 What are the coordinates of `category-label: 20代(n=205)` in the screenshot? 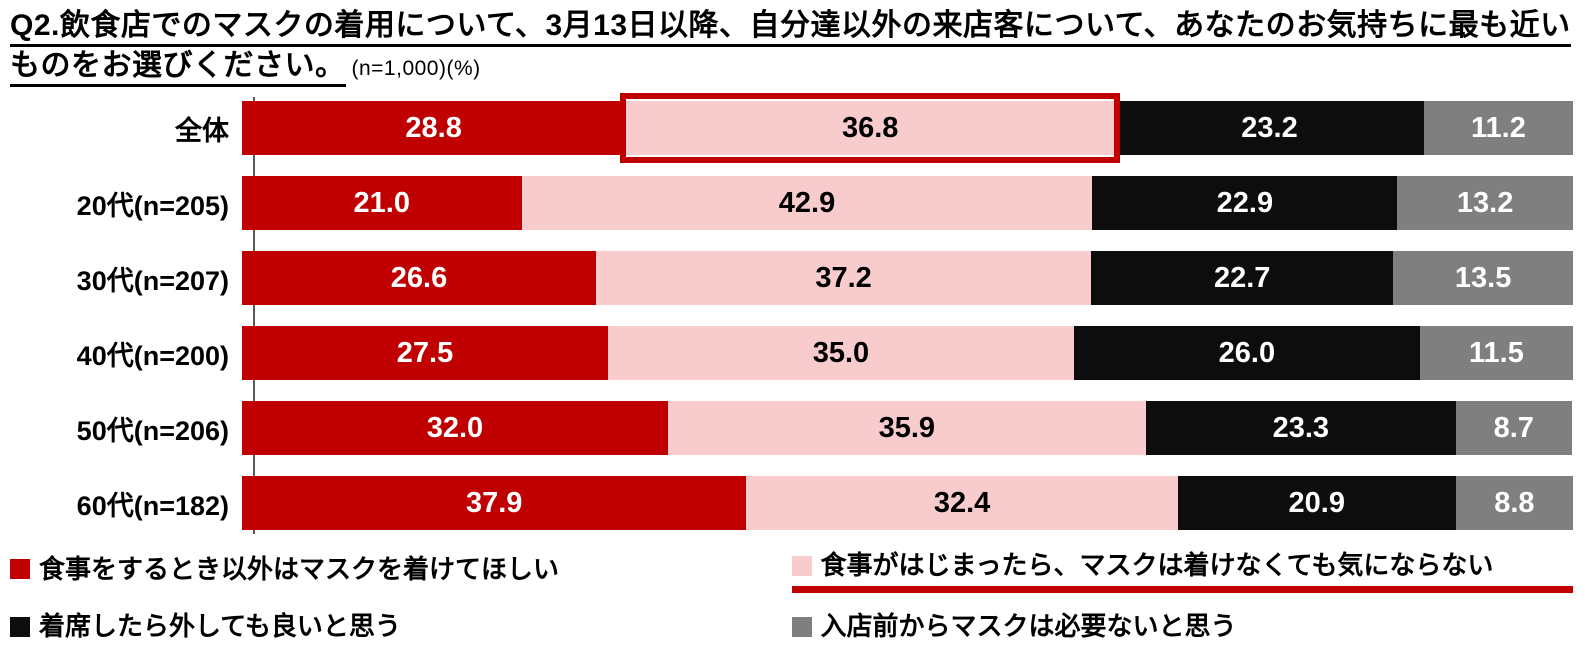 It's located at (152, 205).